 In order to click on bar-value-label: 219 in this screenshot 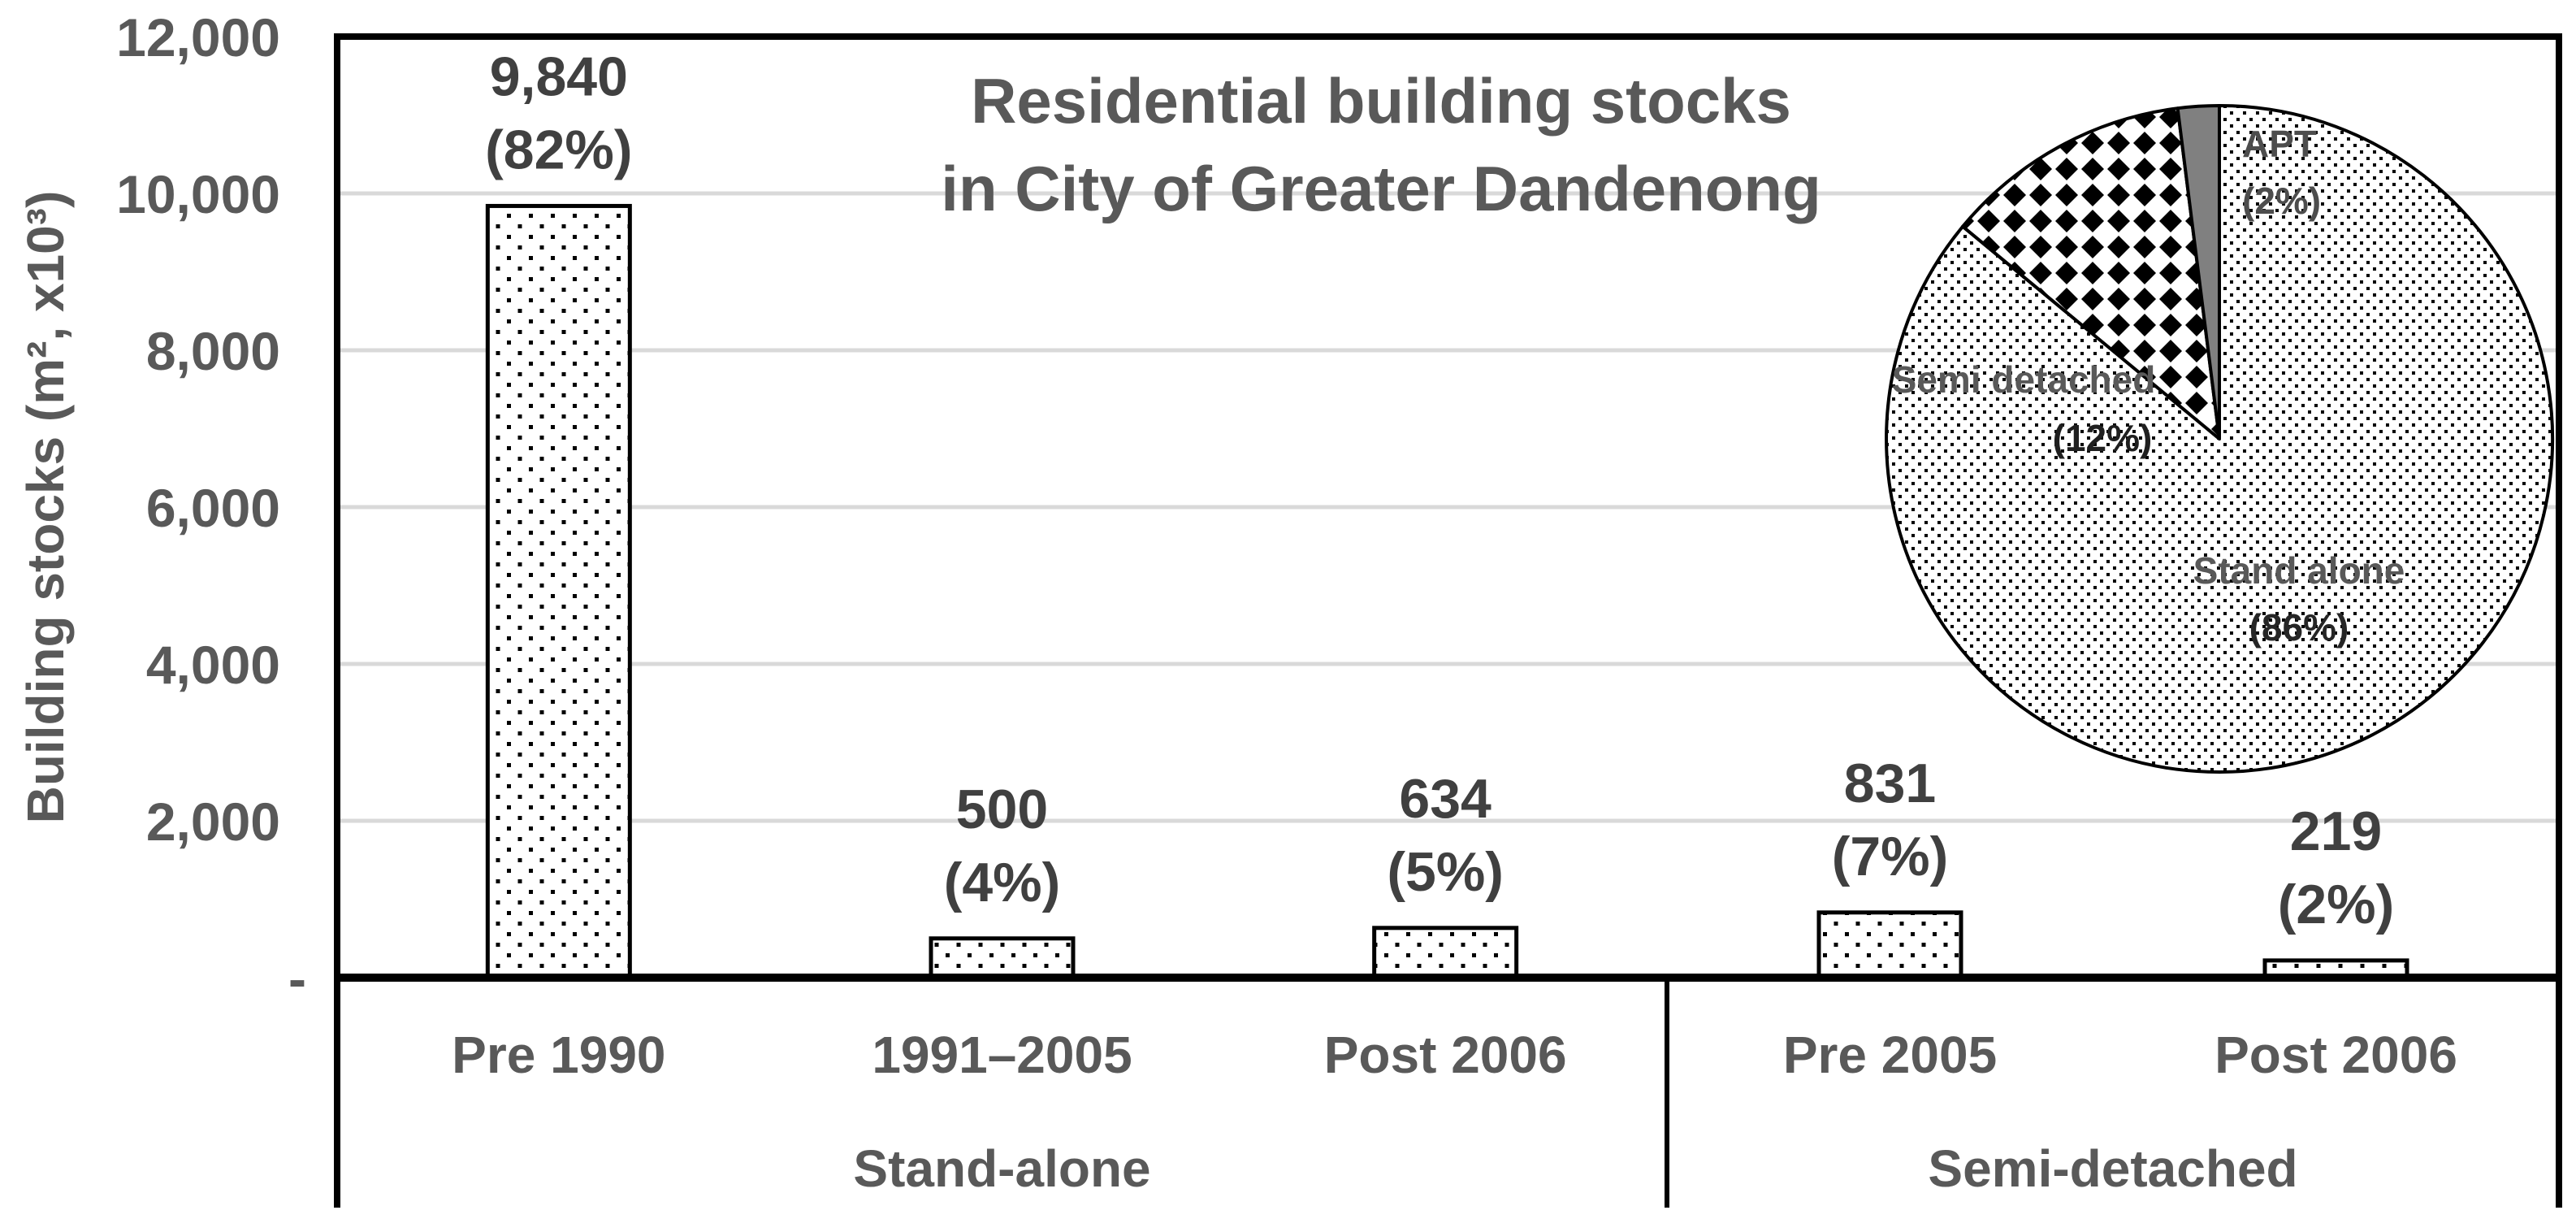, I will do `click(2336, 831)`.